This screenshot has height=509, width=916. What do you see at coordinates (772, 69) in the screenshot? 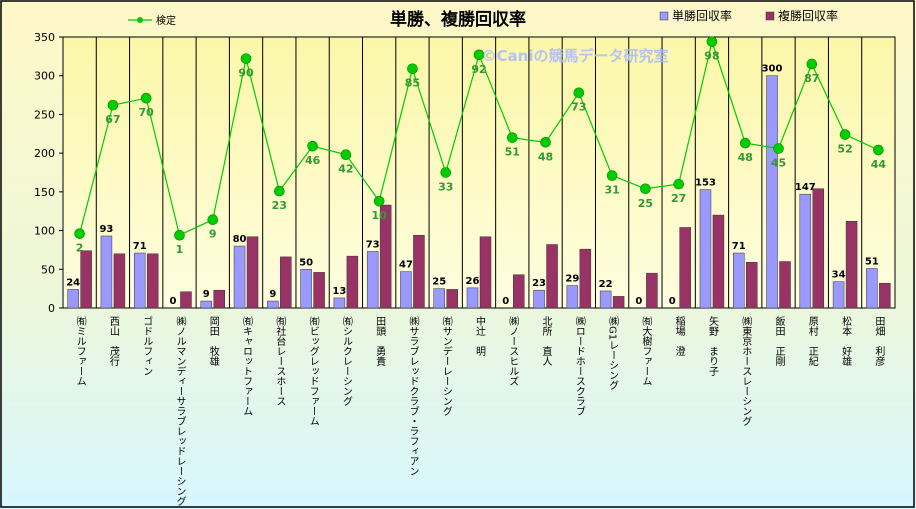
I see `bar-value-label: 300` at bounding box center [772, 69].